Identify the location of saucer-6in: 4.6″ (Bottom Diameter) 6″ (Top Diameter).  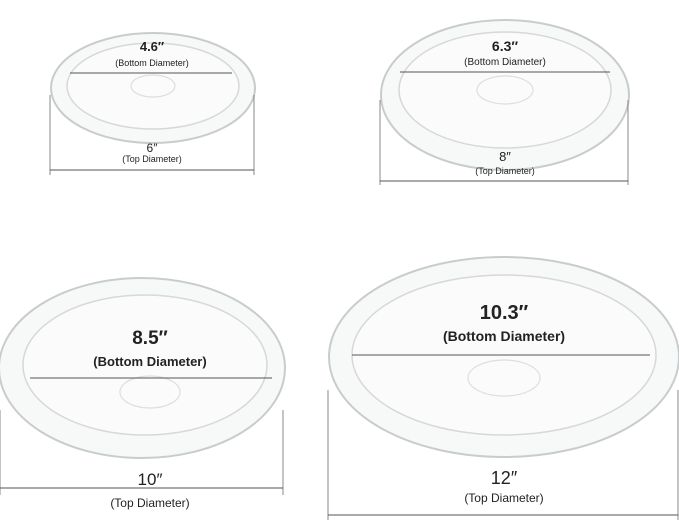
(152, 103).